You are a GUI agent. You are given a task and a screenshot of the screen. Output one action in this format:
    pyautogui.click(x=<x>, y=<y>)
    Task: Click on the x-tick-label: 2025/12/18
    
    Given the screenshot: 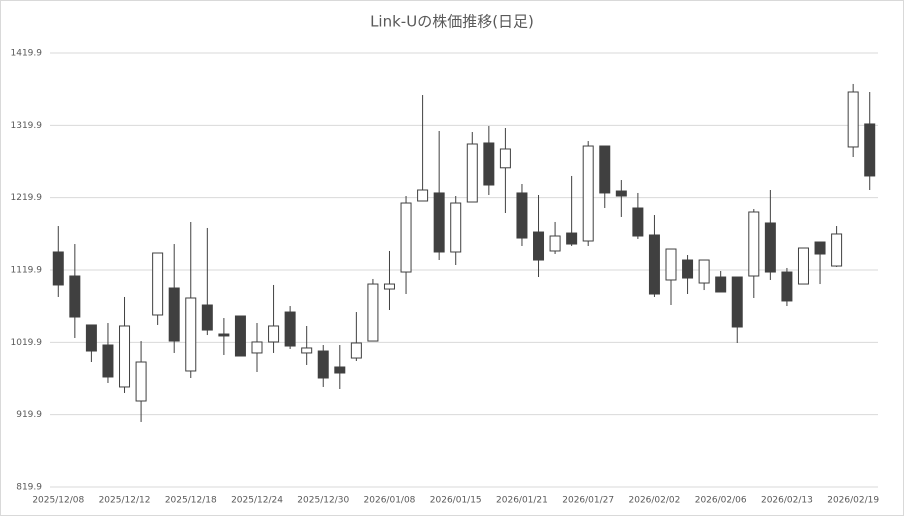 What is the action you would take?
    pyautogui.click(x=191, y=501)
    